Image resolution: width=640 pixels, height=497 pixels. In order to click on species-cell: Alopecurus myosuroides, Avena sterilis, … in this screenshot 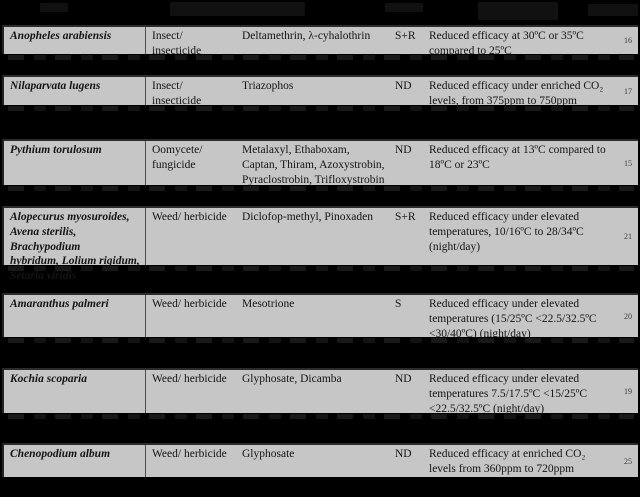, I will do `click(75, 247)`.